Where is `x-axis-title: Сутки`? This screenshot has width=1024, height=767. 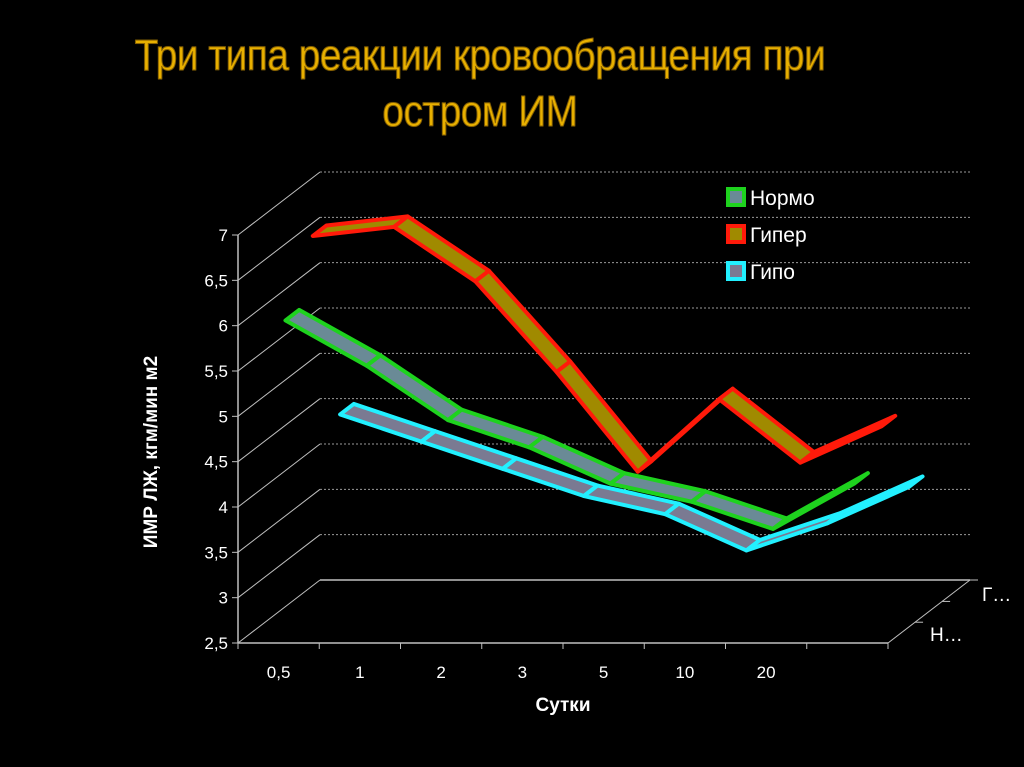 x-axis-title: Сутки is located at coordinates (562, 705).